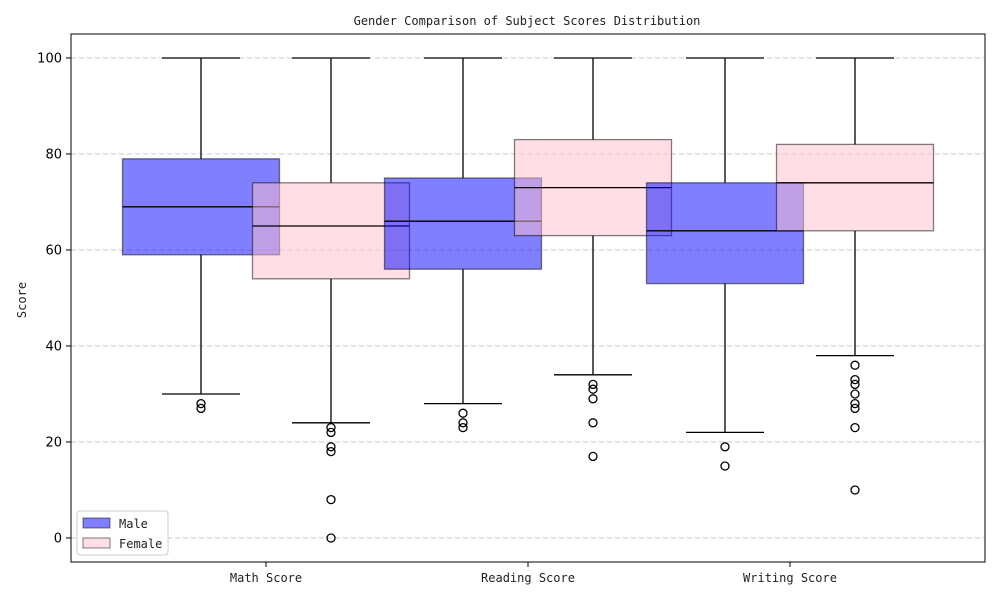 Image resolution: width=1000 pixels, height=600 pixels. I want to click on y-tick-label: 20, so click(53, 443).